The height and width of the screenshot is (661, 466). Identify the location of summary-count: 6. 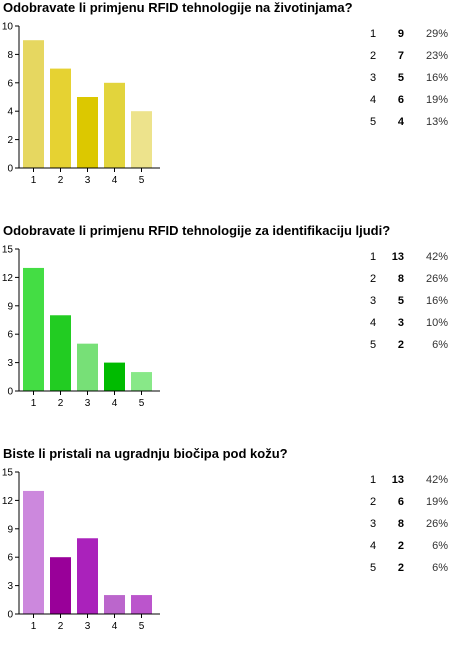
(400, 502).